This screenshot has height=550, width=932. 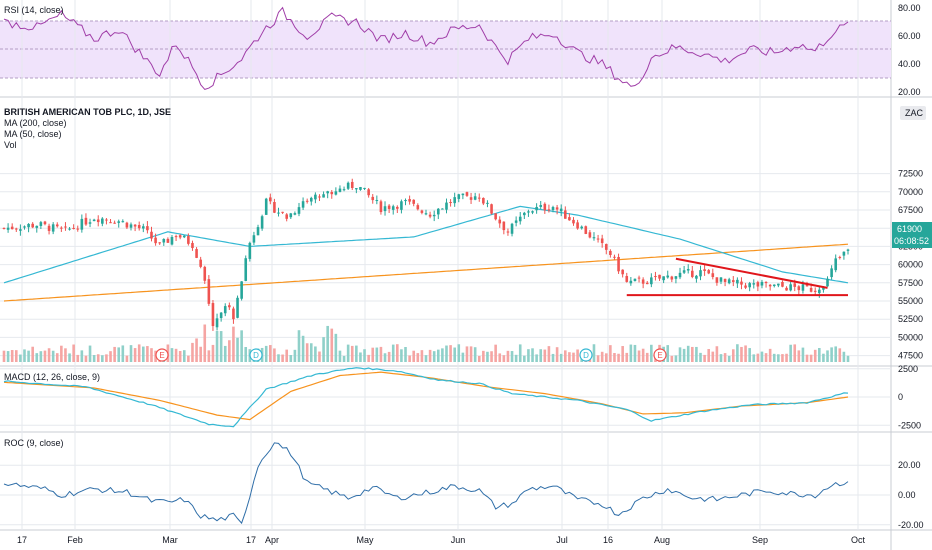 I want to click on macd-line, so click(x=426, y=397).